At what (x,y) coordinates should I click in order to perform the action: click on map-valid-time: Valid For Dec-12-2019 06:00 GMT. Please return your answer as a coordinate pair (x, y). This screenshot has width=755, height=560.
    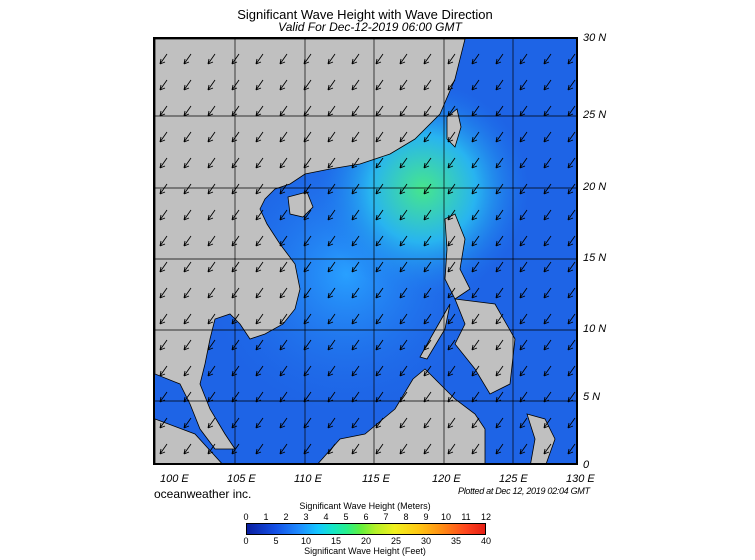
    Looking at the image, I should click on (370, 27).